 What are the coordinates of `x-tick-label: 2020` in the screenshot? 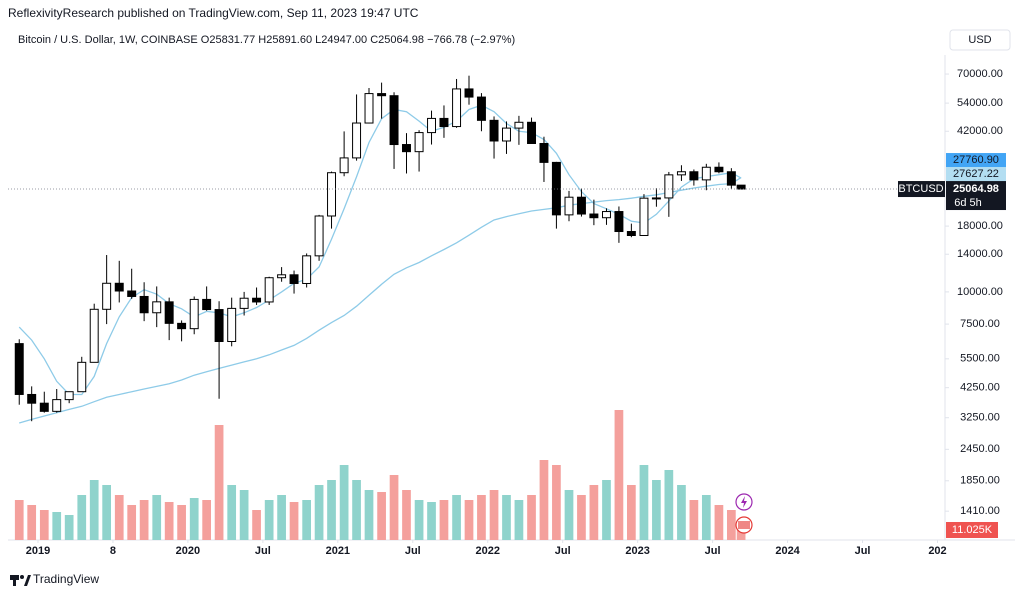 It's located at (188, 551).